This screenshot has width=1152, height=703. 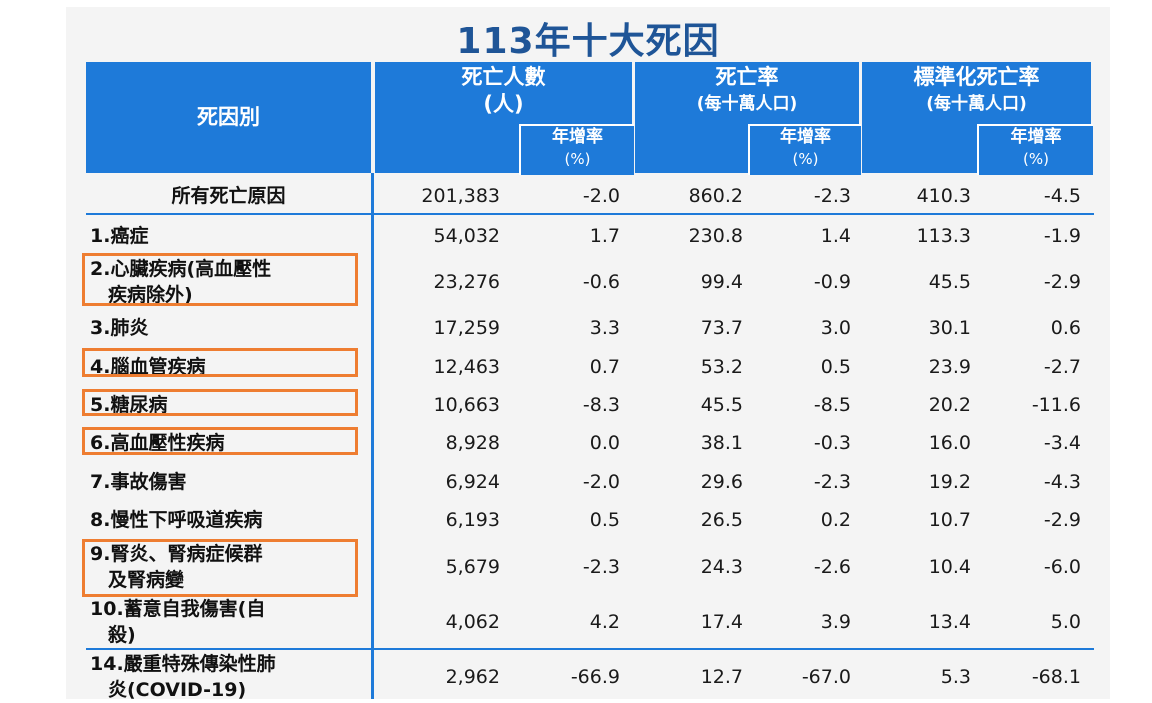 I want to click on header-std-growth-label: 年增率, so click(x=1036, y=137).